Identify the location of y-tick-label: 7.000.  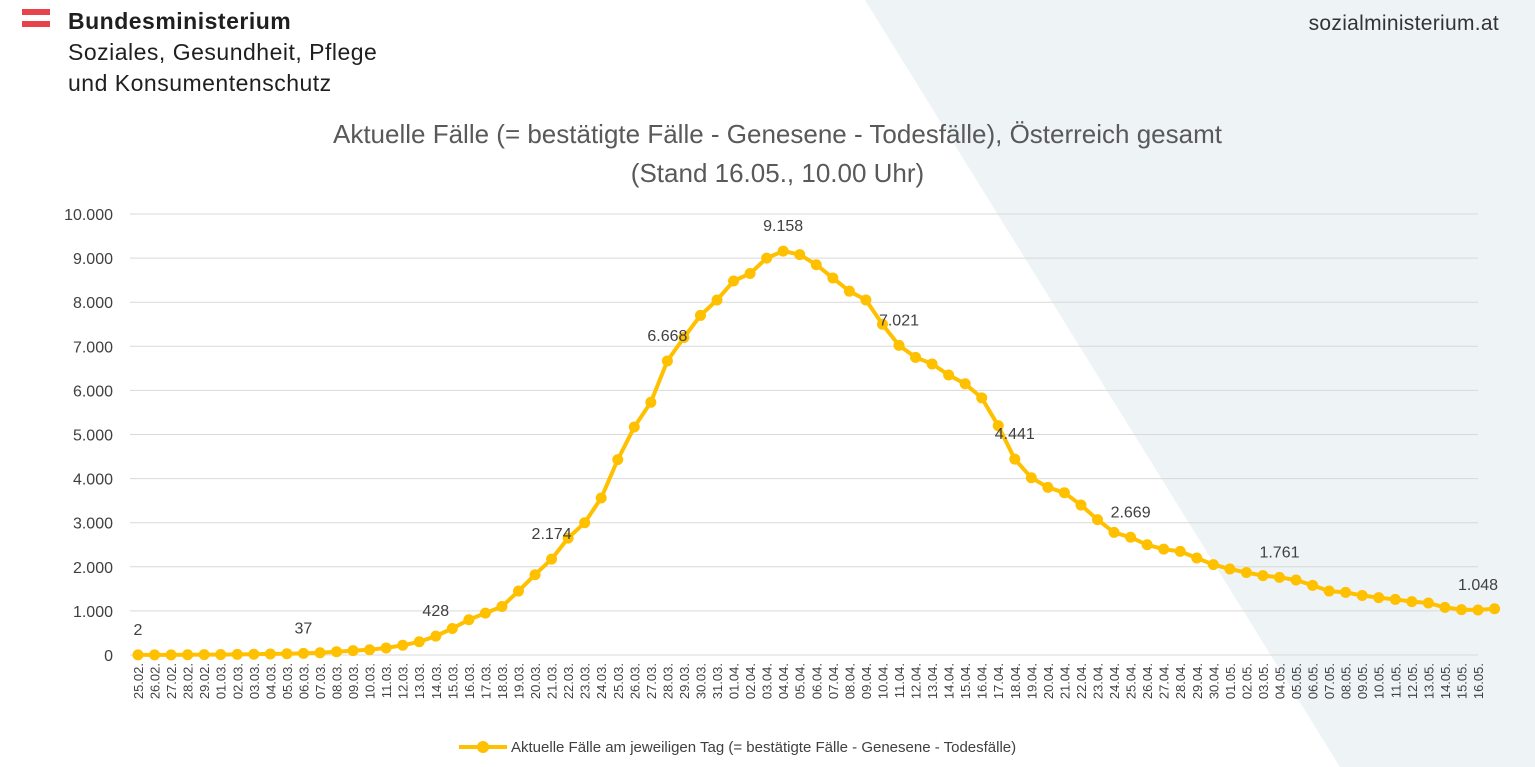
(93, 347).